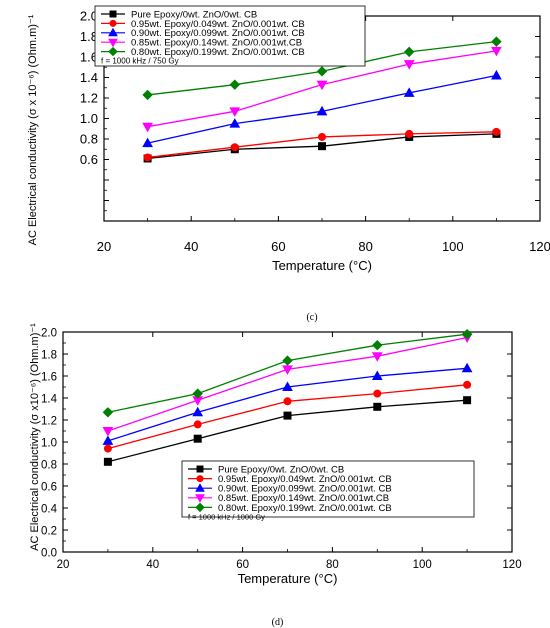  Describe the element at coordinates (49, 532) in the screenshot. I see `y-tick-label: 0.2` at that location.